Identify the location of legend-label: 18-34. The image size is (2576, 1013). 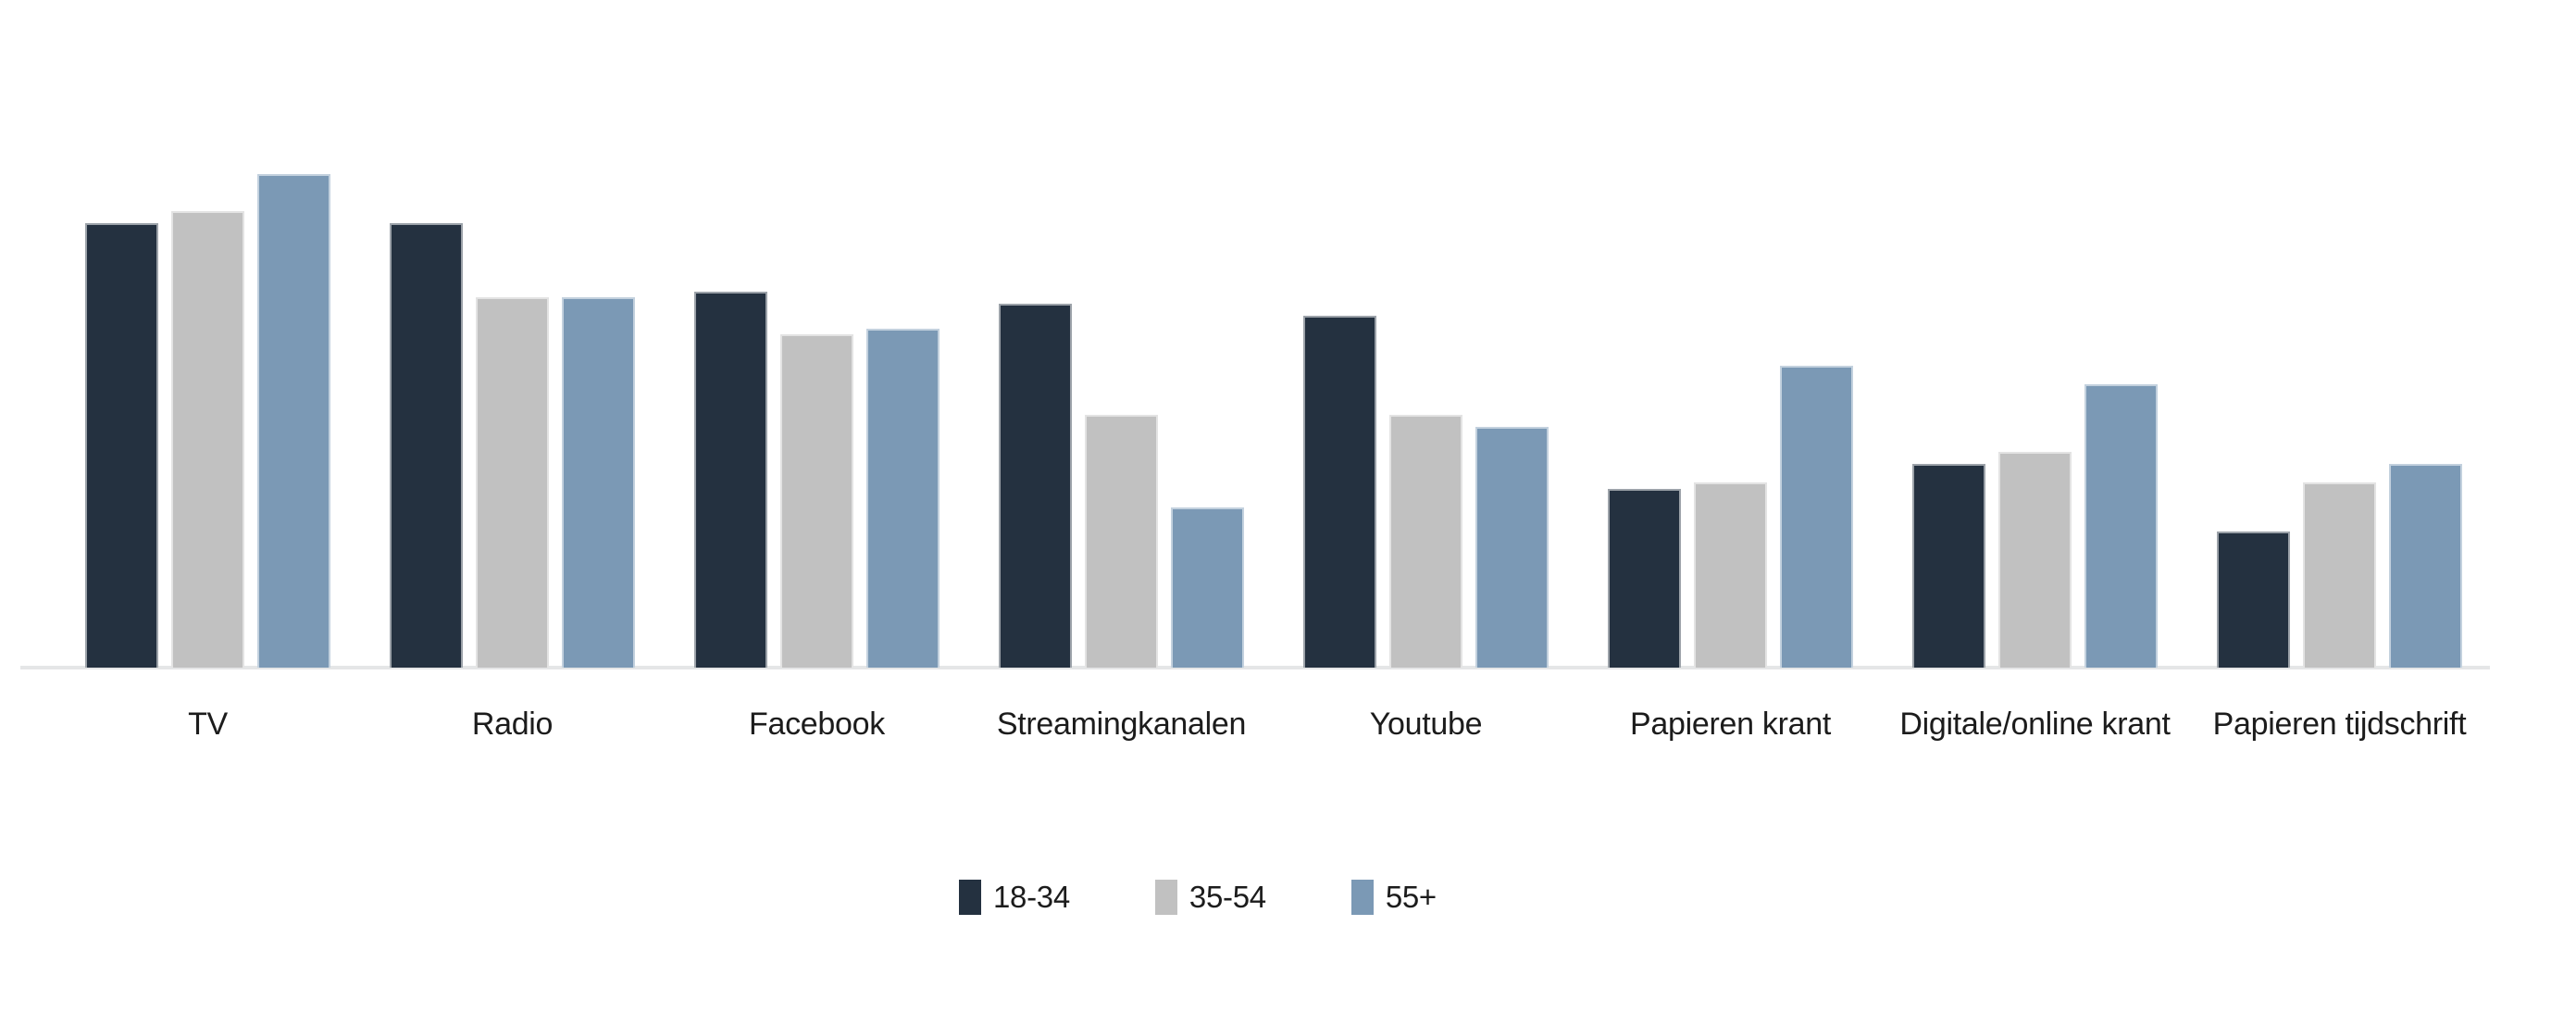
(1031, 897).